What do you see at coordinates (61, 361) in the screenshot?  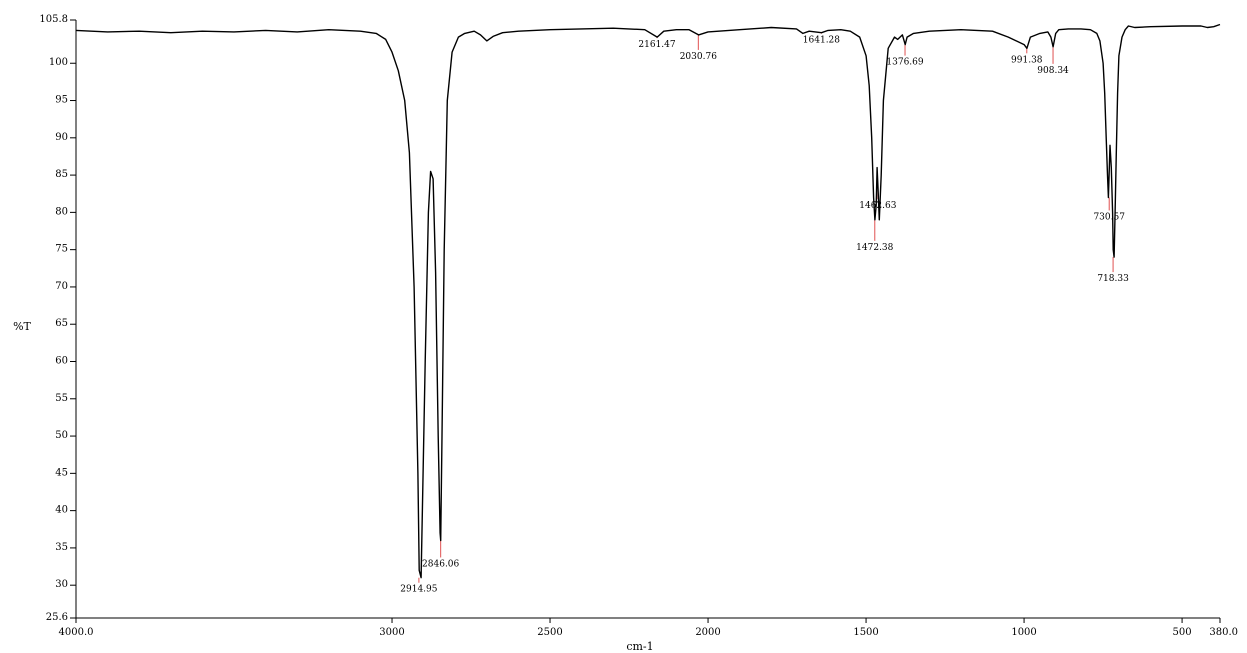 I see `y-tick-label: 60` at bounding box center [61, 361].